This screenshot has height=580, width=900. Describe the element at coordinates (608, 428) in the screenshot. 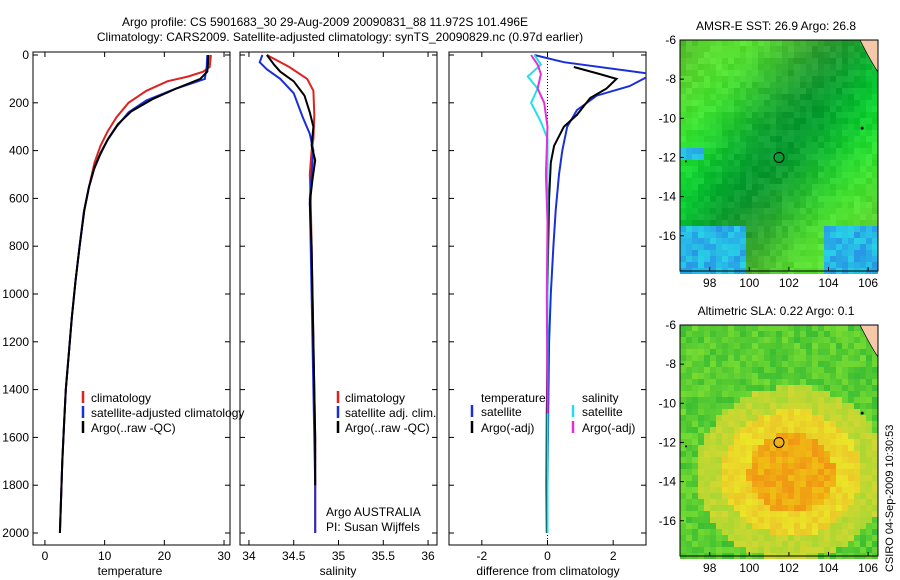

I see `legend-label: Argo(-adj)` at that location.